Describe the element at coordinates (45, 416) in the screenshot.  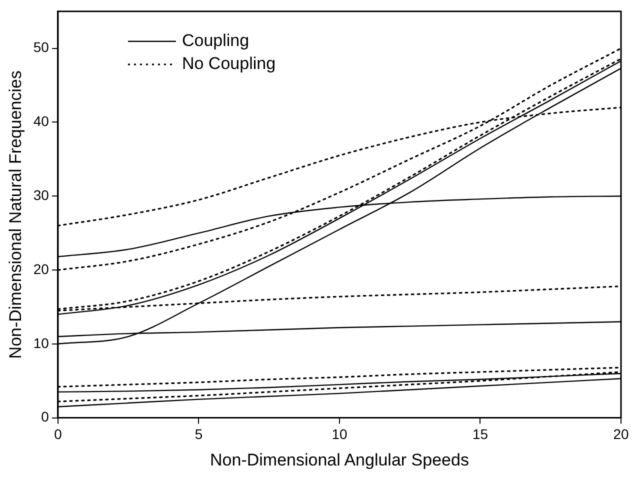
I see `y-tick-label: 0` at that location.